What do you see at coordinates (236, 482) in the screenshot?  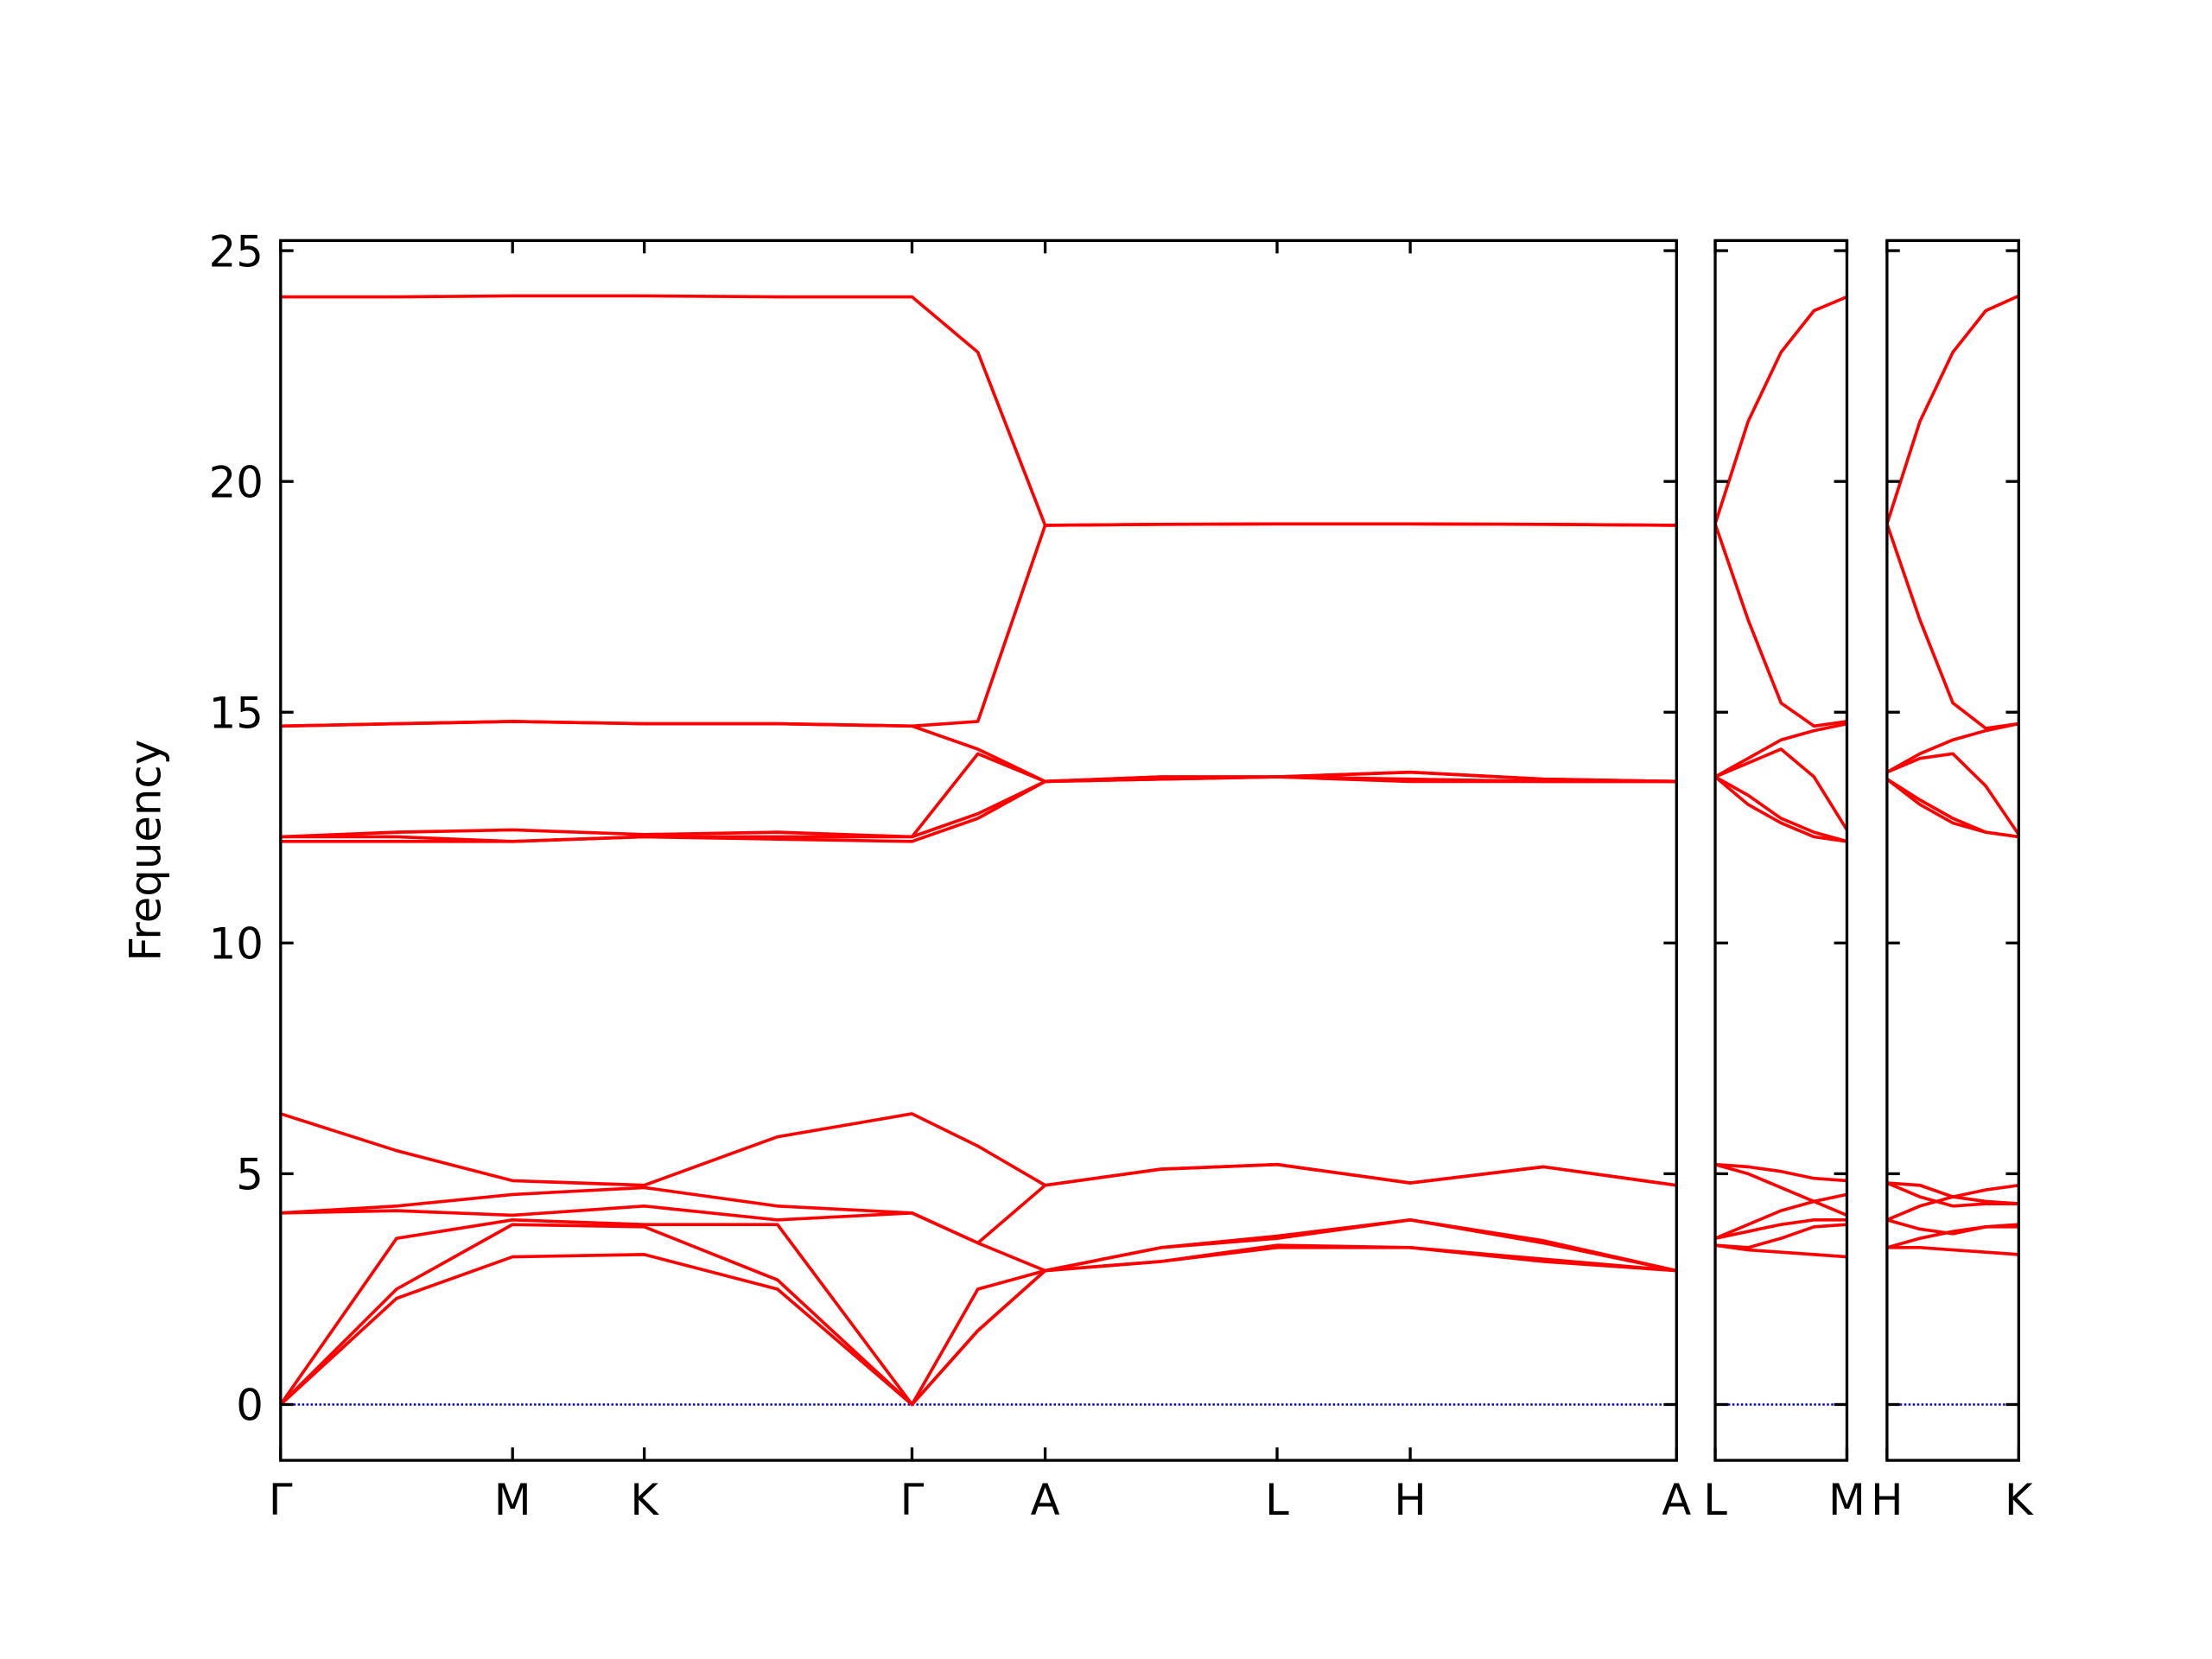 I see `y-tick-label: 20` at bounding box center [236, 482].